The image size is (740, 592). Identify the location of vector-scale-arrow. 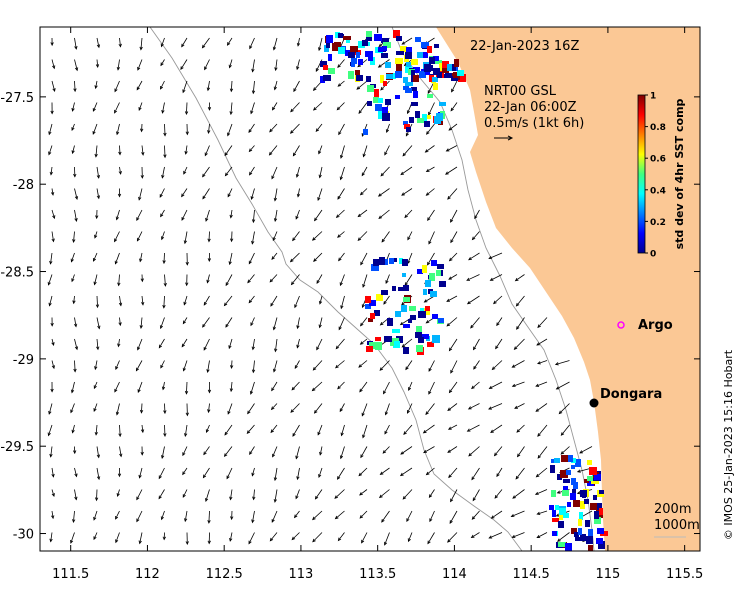
(504, 138).